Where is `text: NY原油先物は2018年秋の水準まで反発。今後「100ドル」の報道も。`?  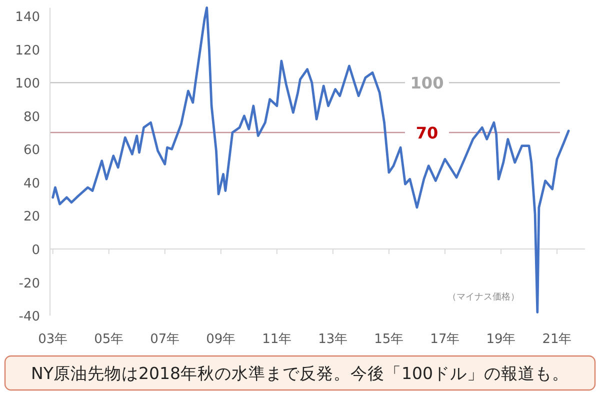 text: NY原油先物は2018年秋の水準まで反発。今後「100ドル」の報道も。 is located at coordinates (300, 373).